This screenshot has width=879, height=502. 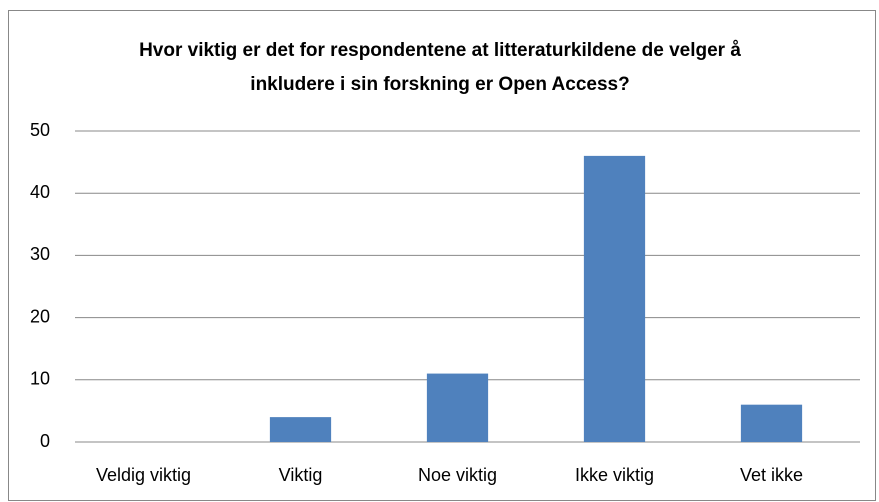 What do you see at coordinates (40, 192) in the screenshot?
I see `y-tick-label: 40` at bounding box center [40, 192].